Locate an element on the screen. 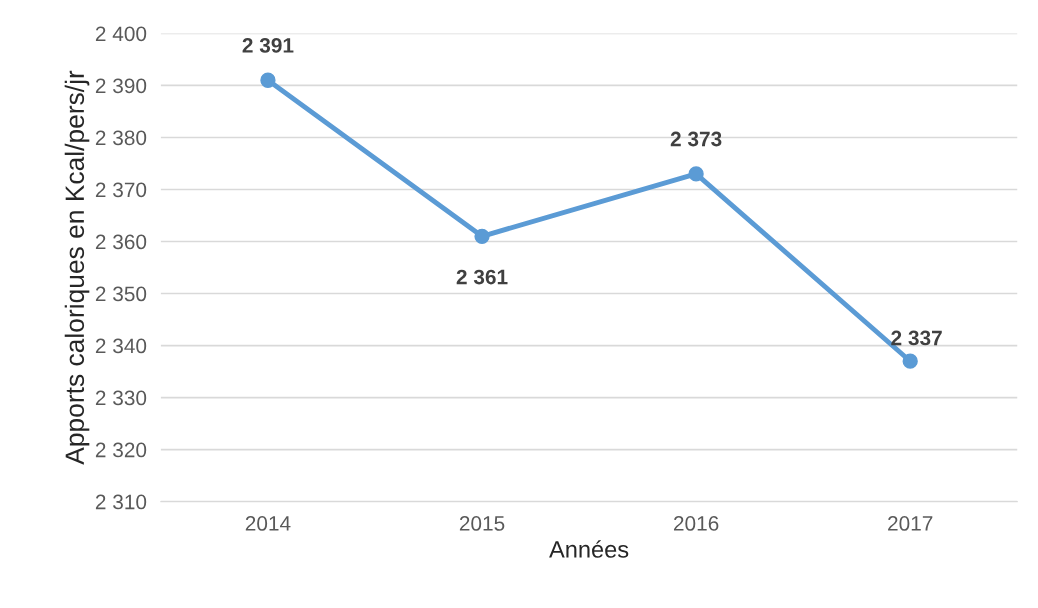 This screenshot has width=1038, height=608. x-tick-label: 2016 is located at coordinates (696, 523).